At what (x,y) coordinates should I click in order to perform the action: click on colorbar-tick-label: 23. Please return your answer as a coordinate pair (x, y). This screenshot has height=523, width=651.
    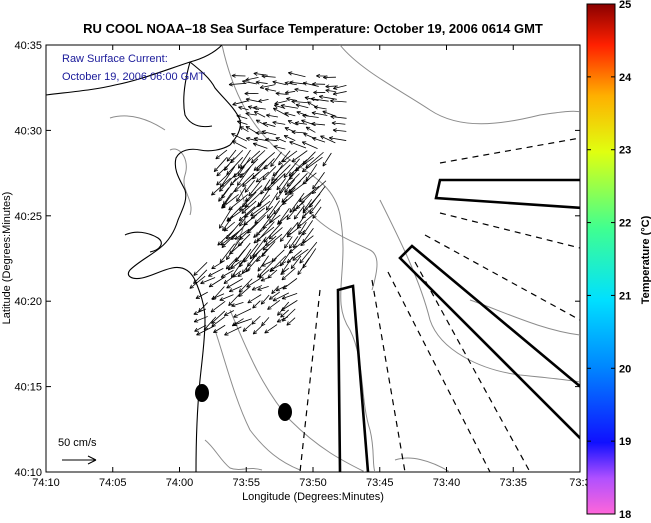
    Looking at the image, I should click on (625, 151).